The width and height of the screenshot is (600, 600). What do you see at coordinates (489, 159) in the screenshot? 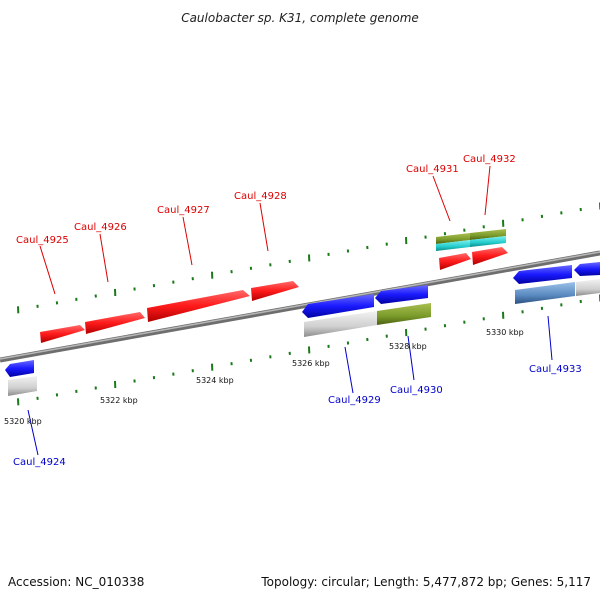
I see `label-caul-4932: Caul_4932` at bounding box center [489, 159].